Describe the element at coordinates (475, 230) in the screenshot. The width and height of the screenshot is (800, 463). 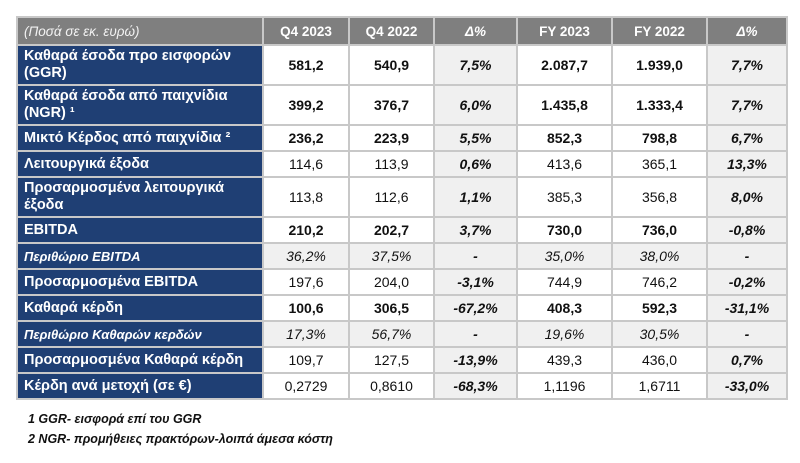
I see `cell-q4-delta: 3,7%` at that location.